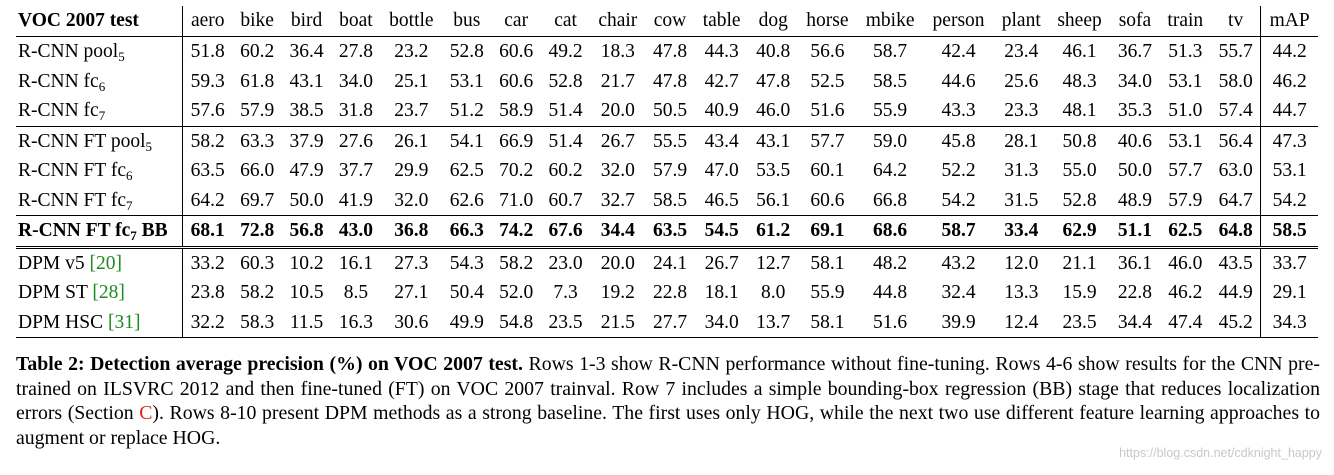 This screenshot has width=1334, height=475. I want to click on ap-cell: 74.2, so click(516, 231).